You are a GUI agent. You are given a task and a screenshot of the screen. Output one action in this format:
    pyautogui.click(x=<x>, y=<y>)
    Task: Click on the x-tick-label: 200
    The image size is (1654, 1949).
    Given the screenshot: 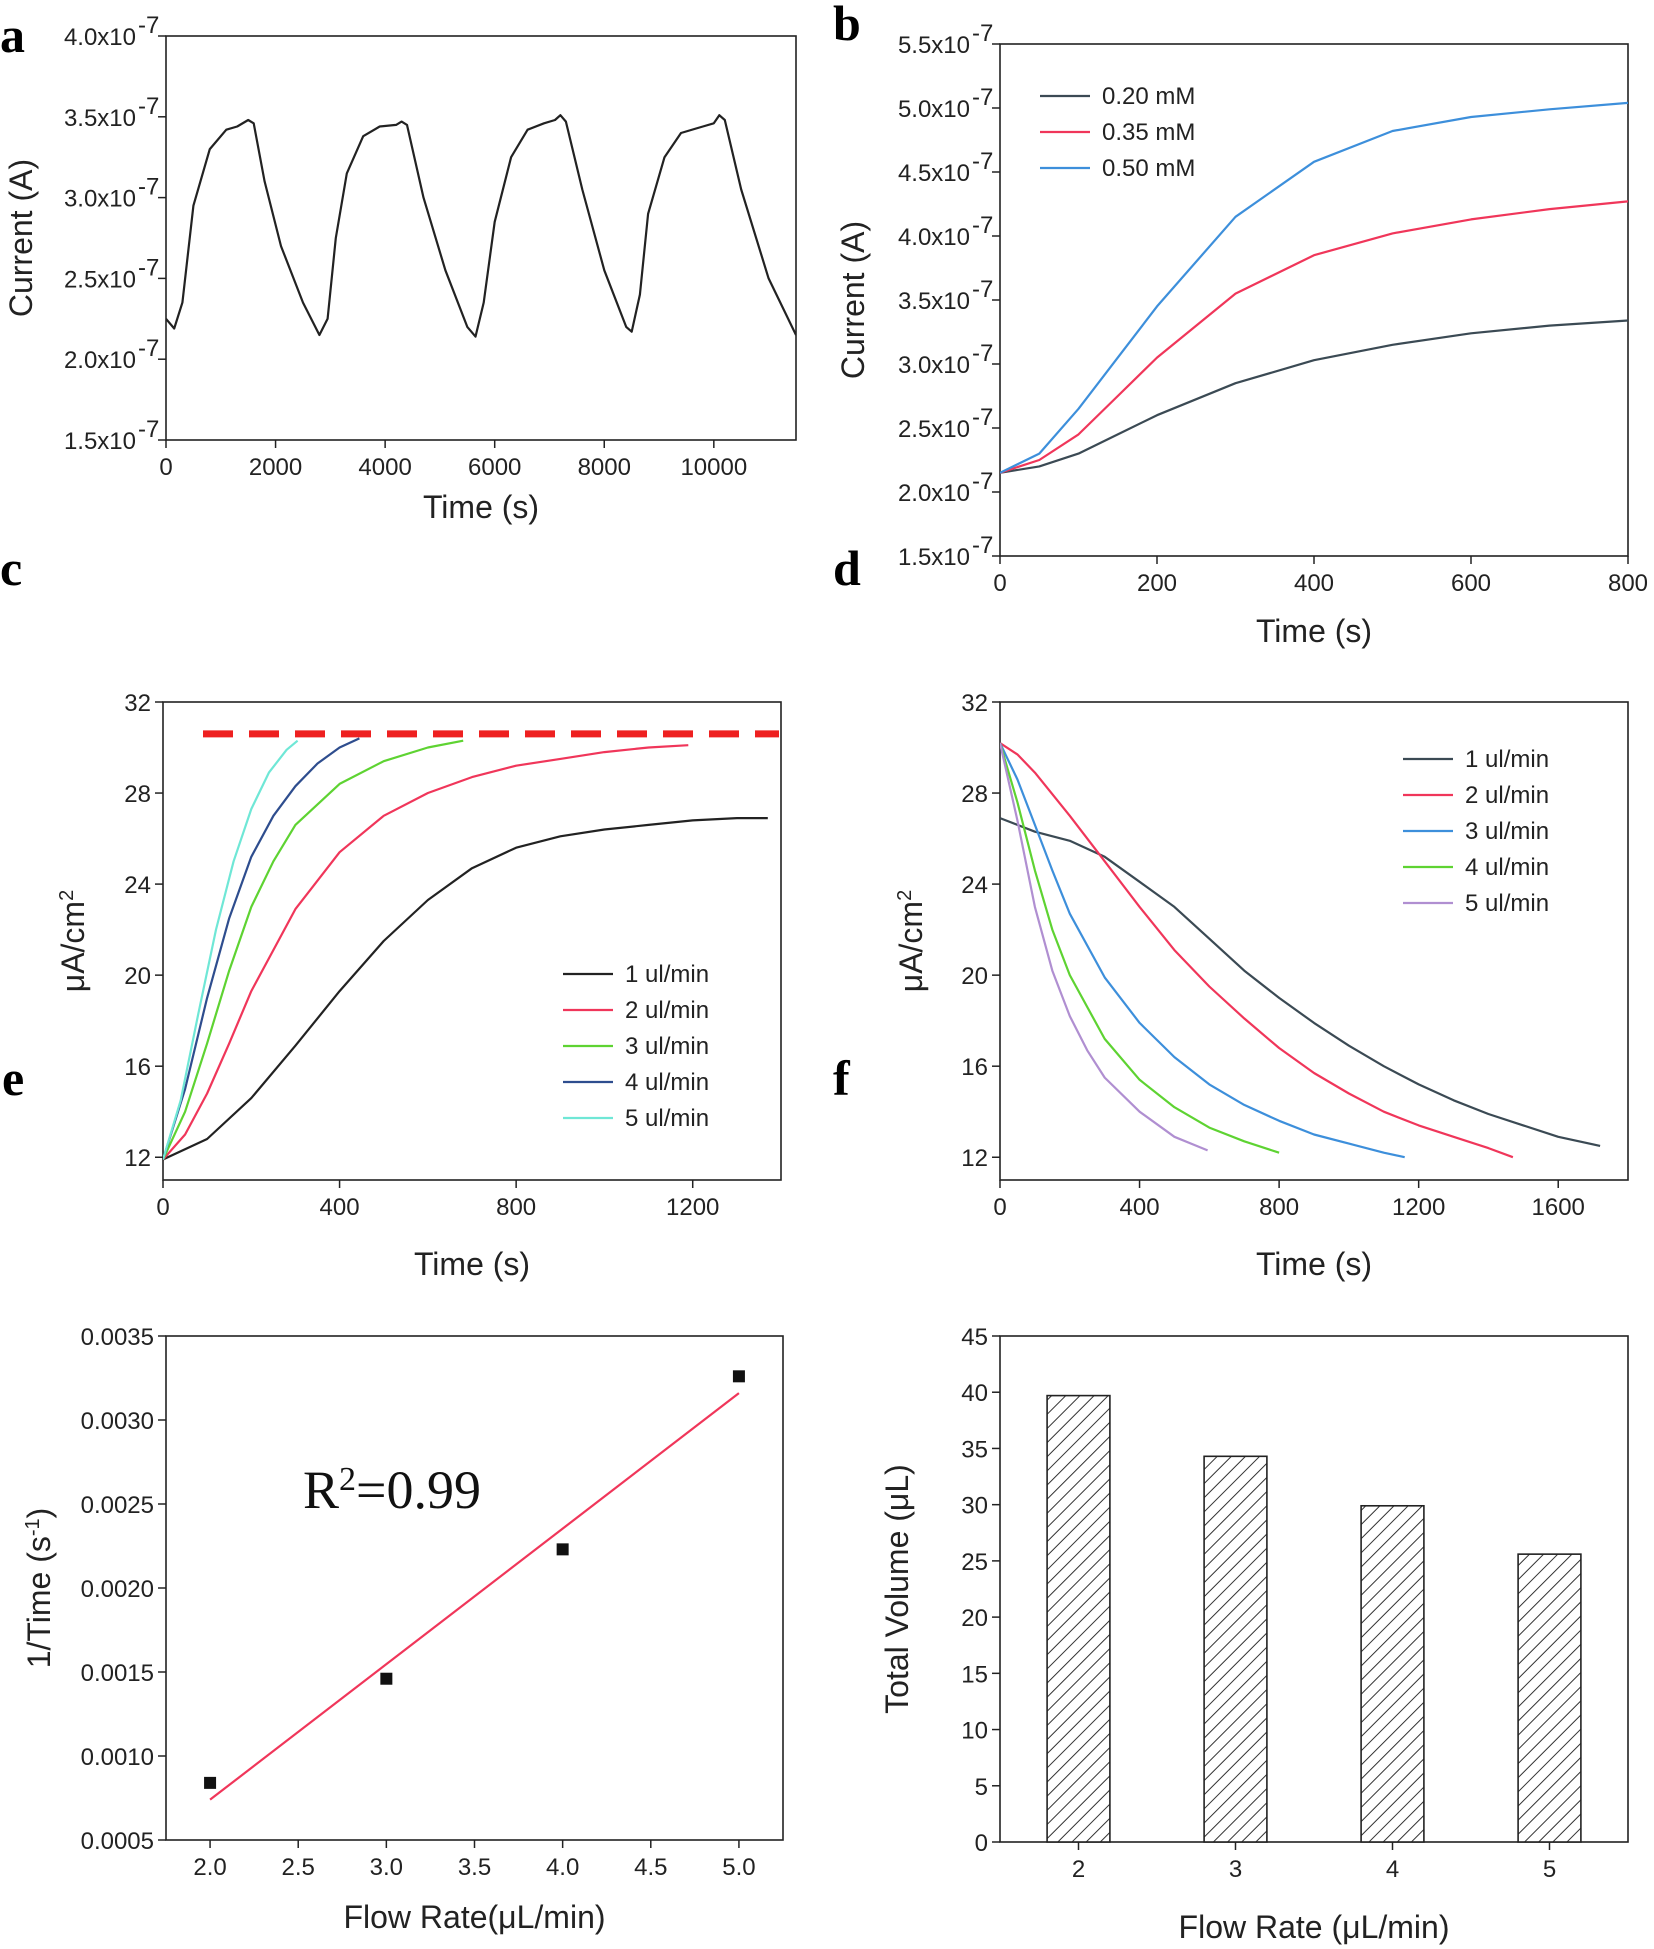 What is the action you would take?
    pyautogui.click(x=1157, y=583)
    